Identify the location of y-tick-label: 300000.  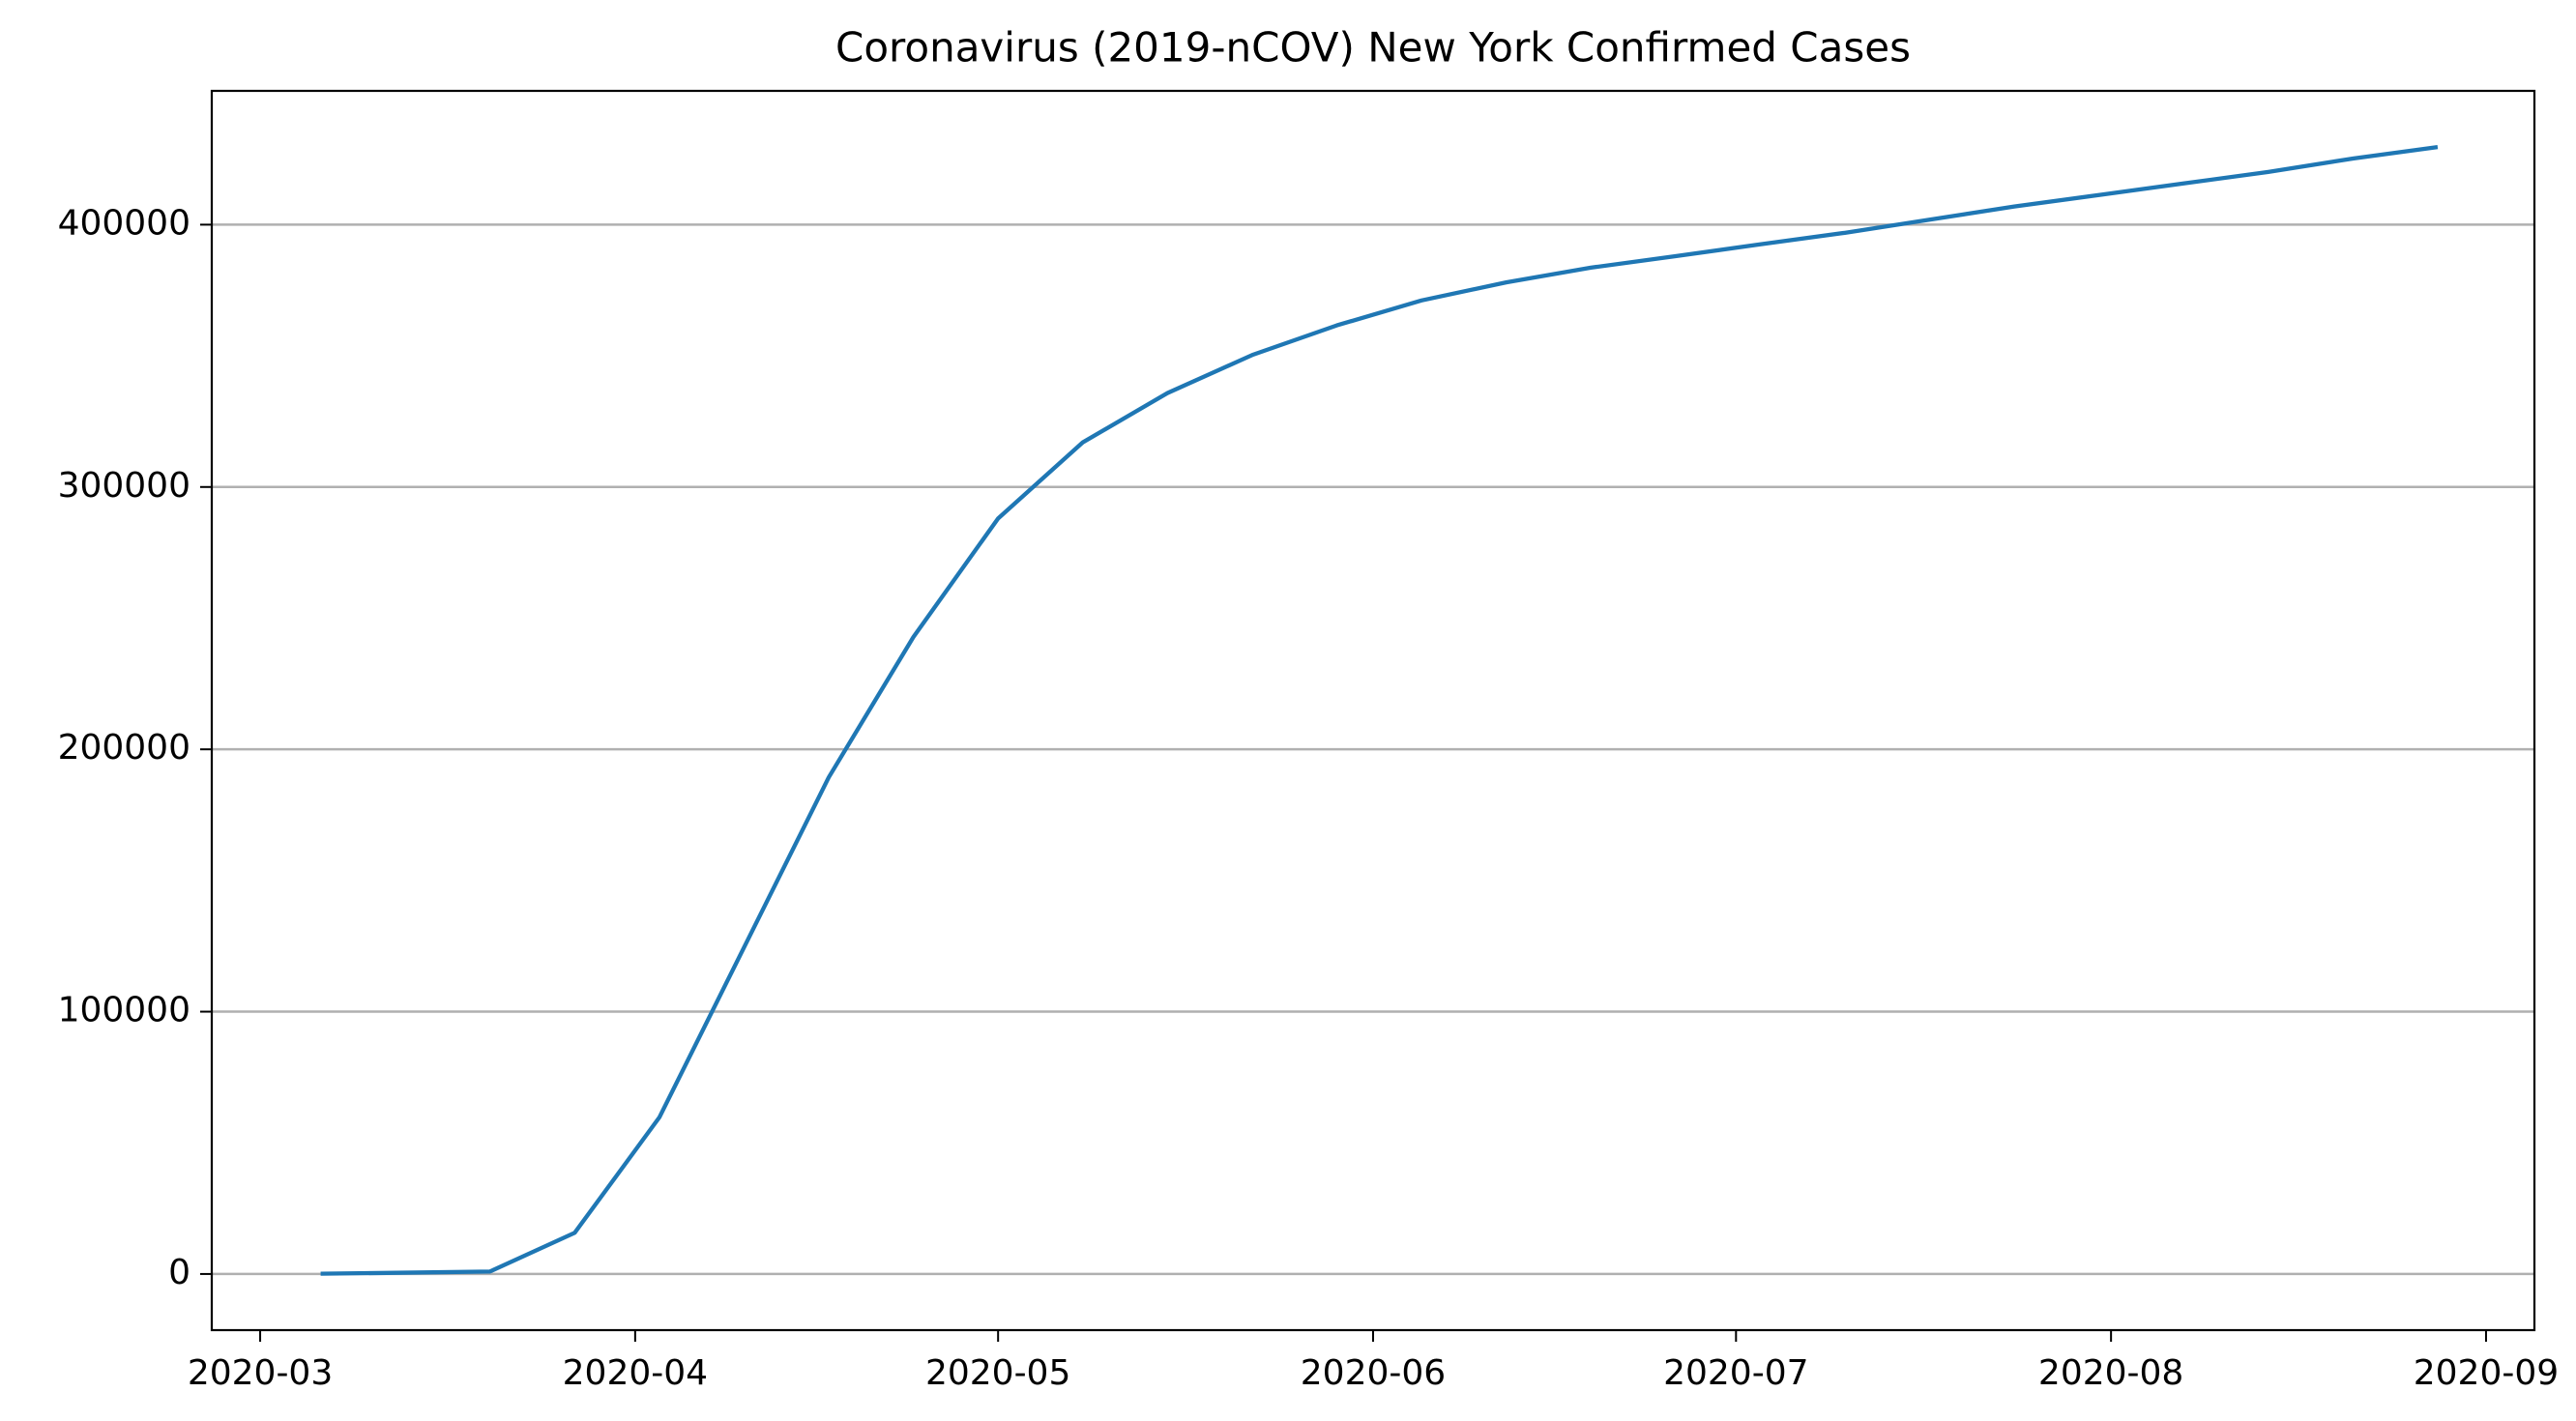
(124, 486).